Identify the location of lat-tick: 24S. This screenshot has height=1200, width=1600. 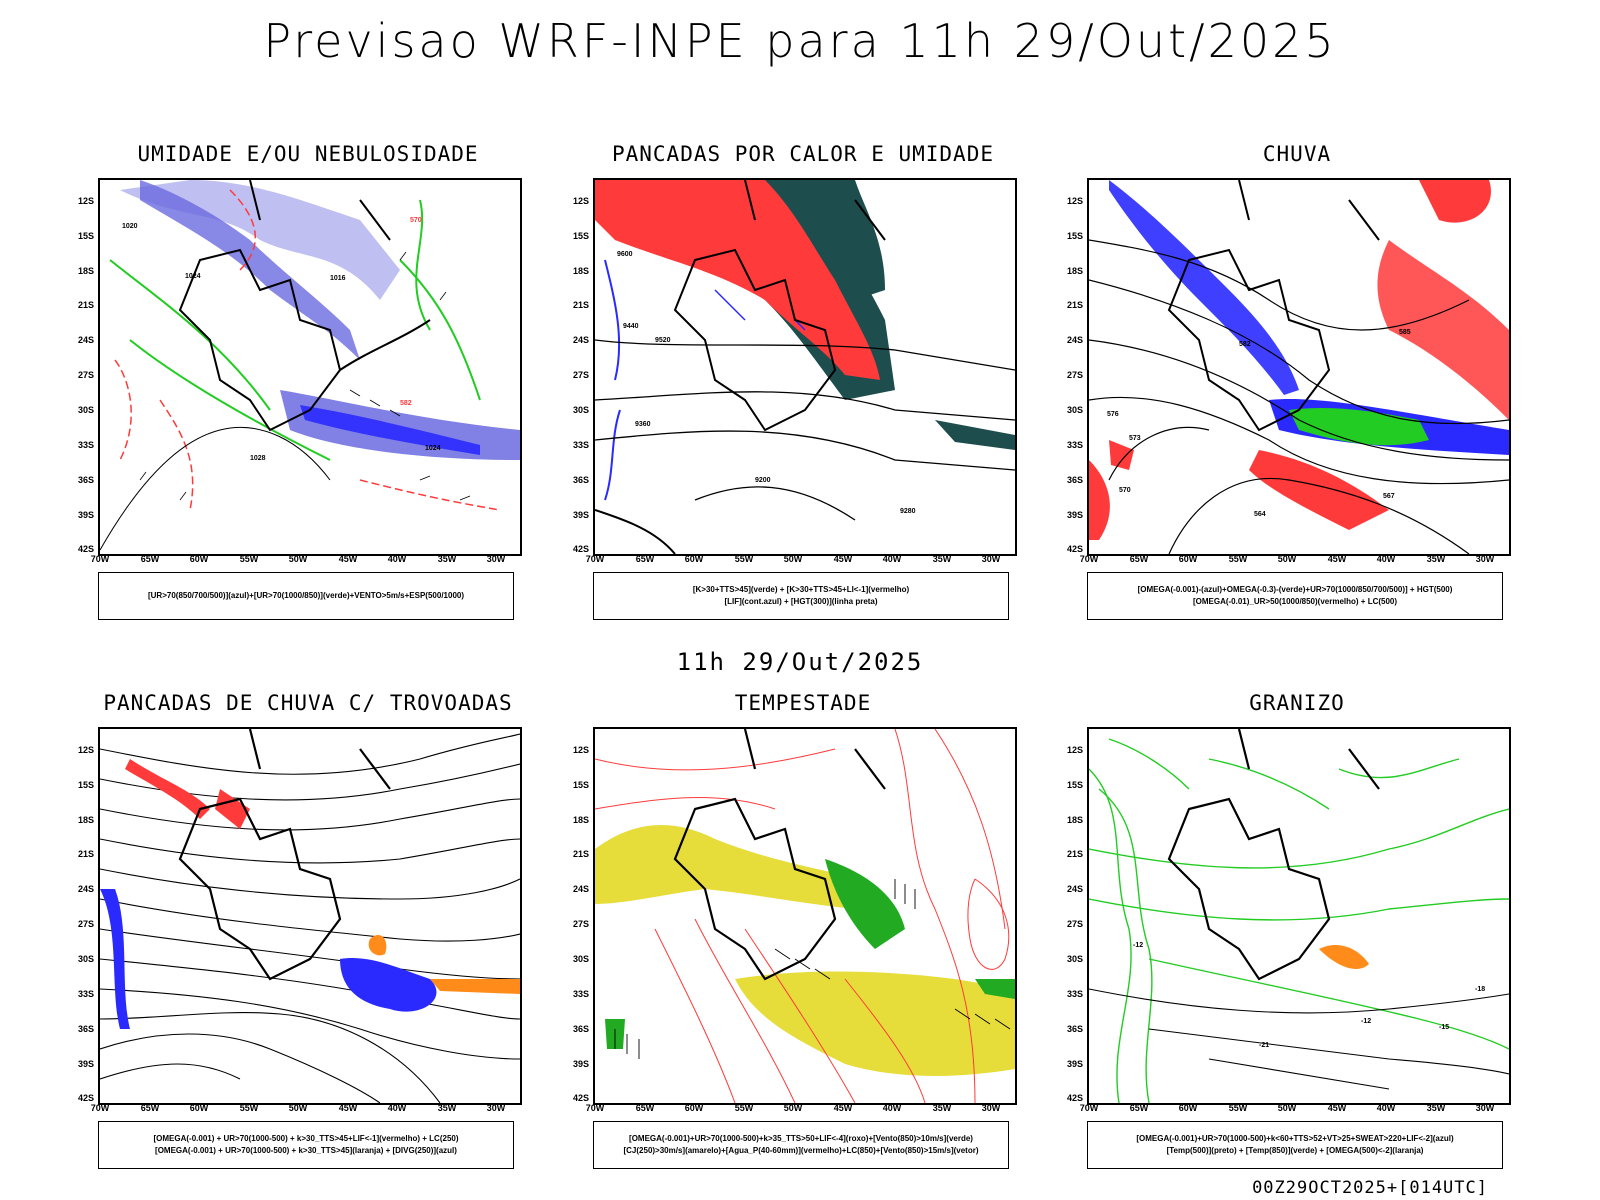
(85, 889).